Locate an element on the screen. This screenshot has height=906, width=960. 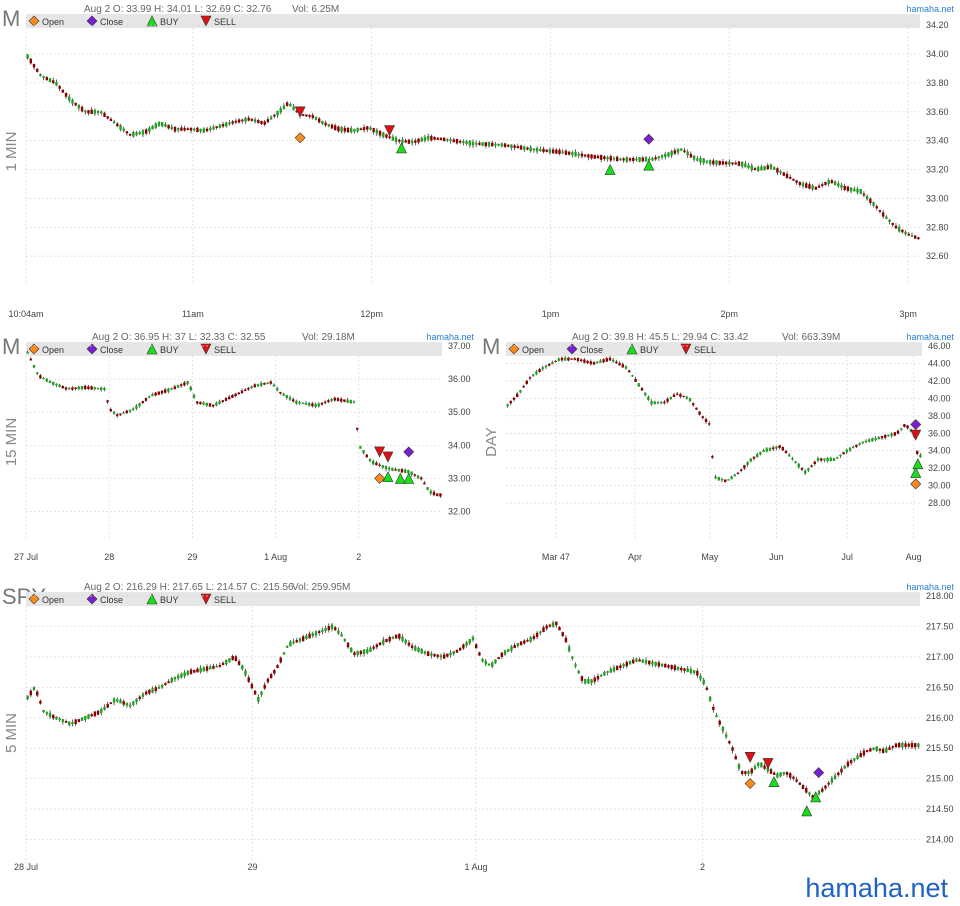
x-tick-label: Mar 47 is located at coordinates (556, 557).